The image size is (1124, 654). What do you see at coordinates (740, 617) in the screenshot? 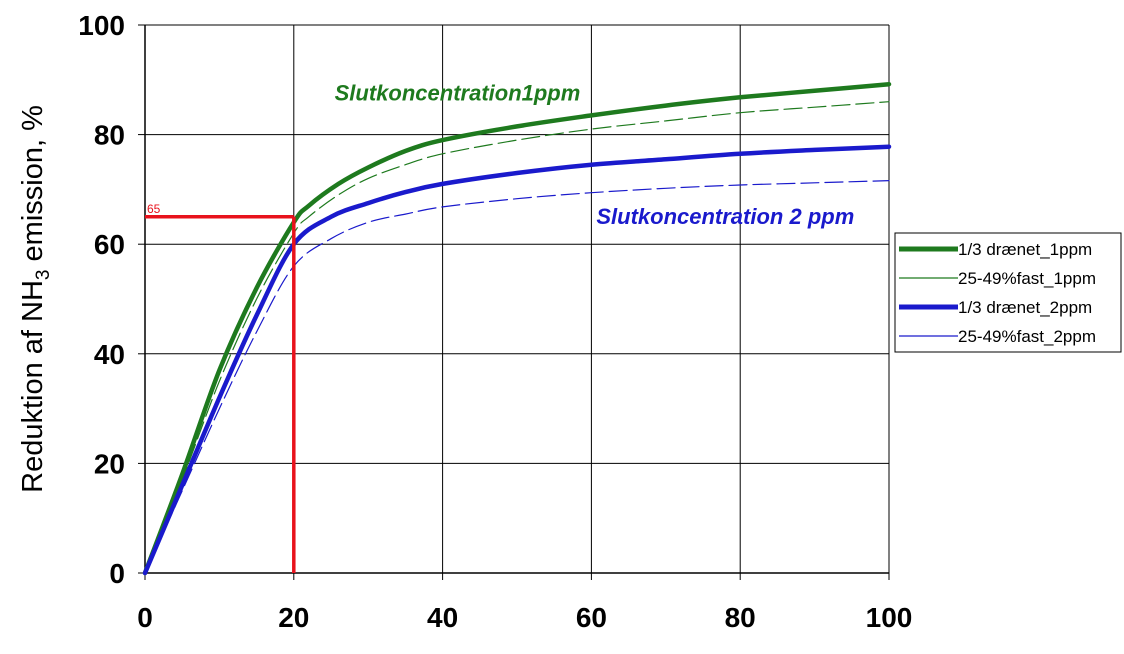
I see `x-tick-label: 80` at bounding box center [740, 617].